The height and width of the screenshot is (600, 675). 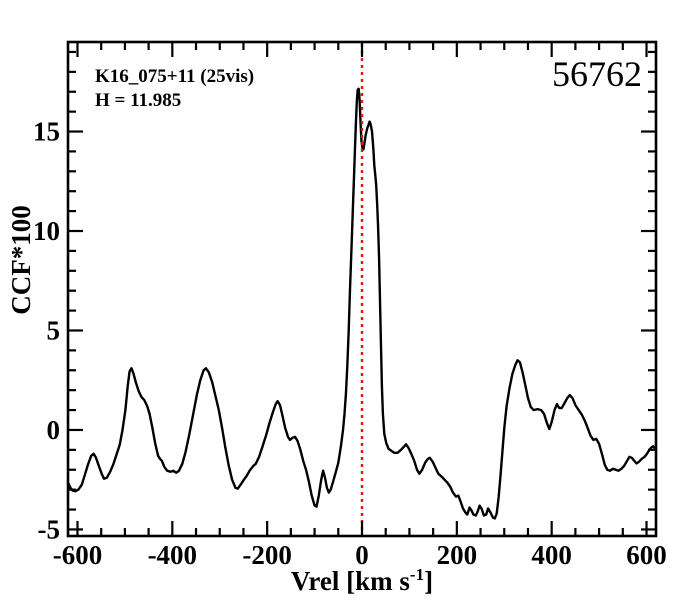 What do you see at coordinates (46, 231) in the screenshot?
I see `y-tick-label: 10` at bounding box center [46, 231].